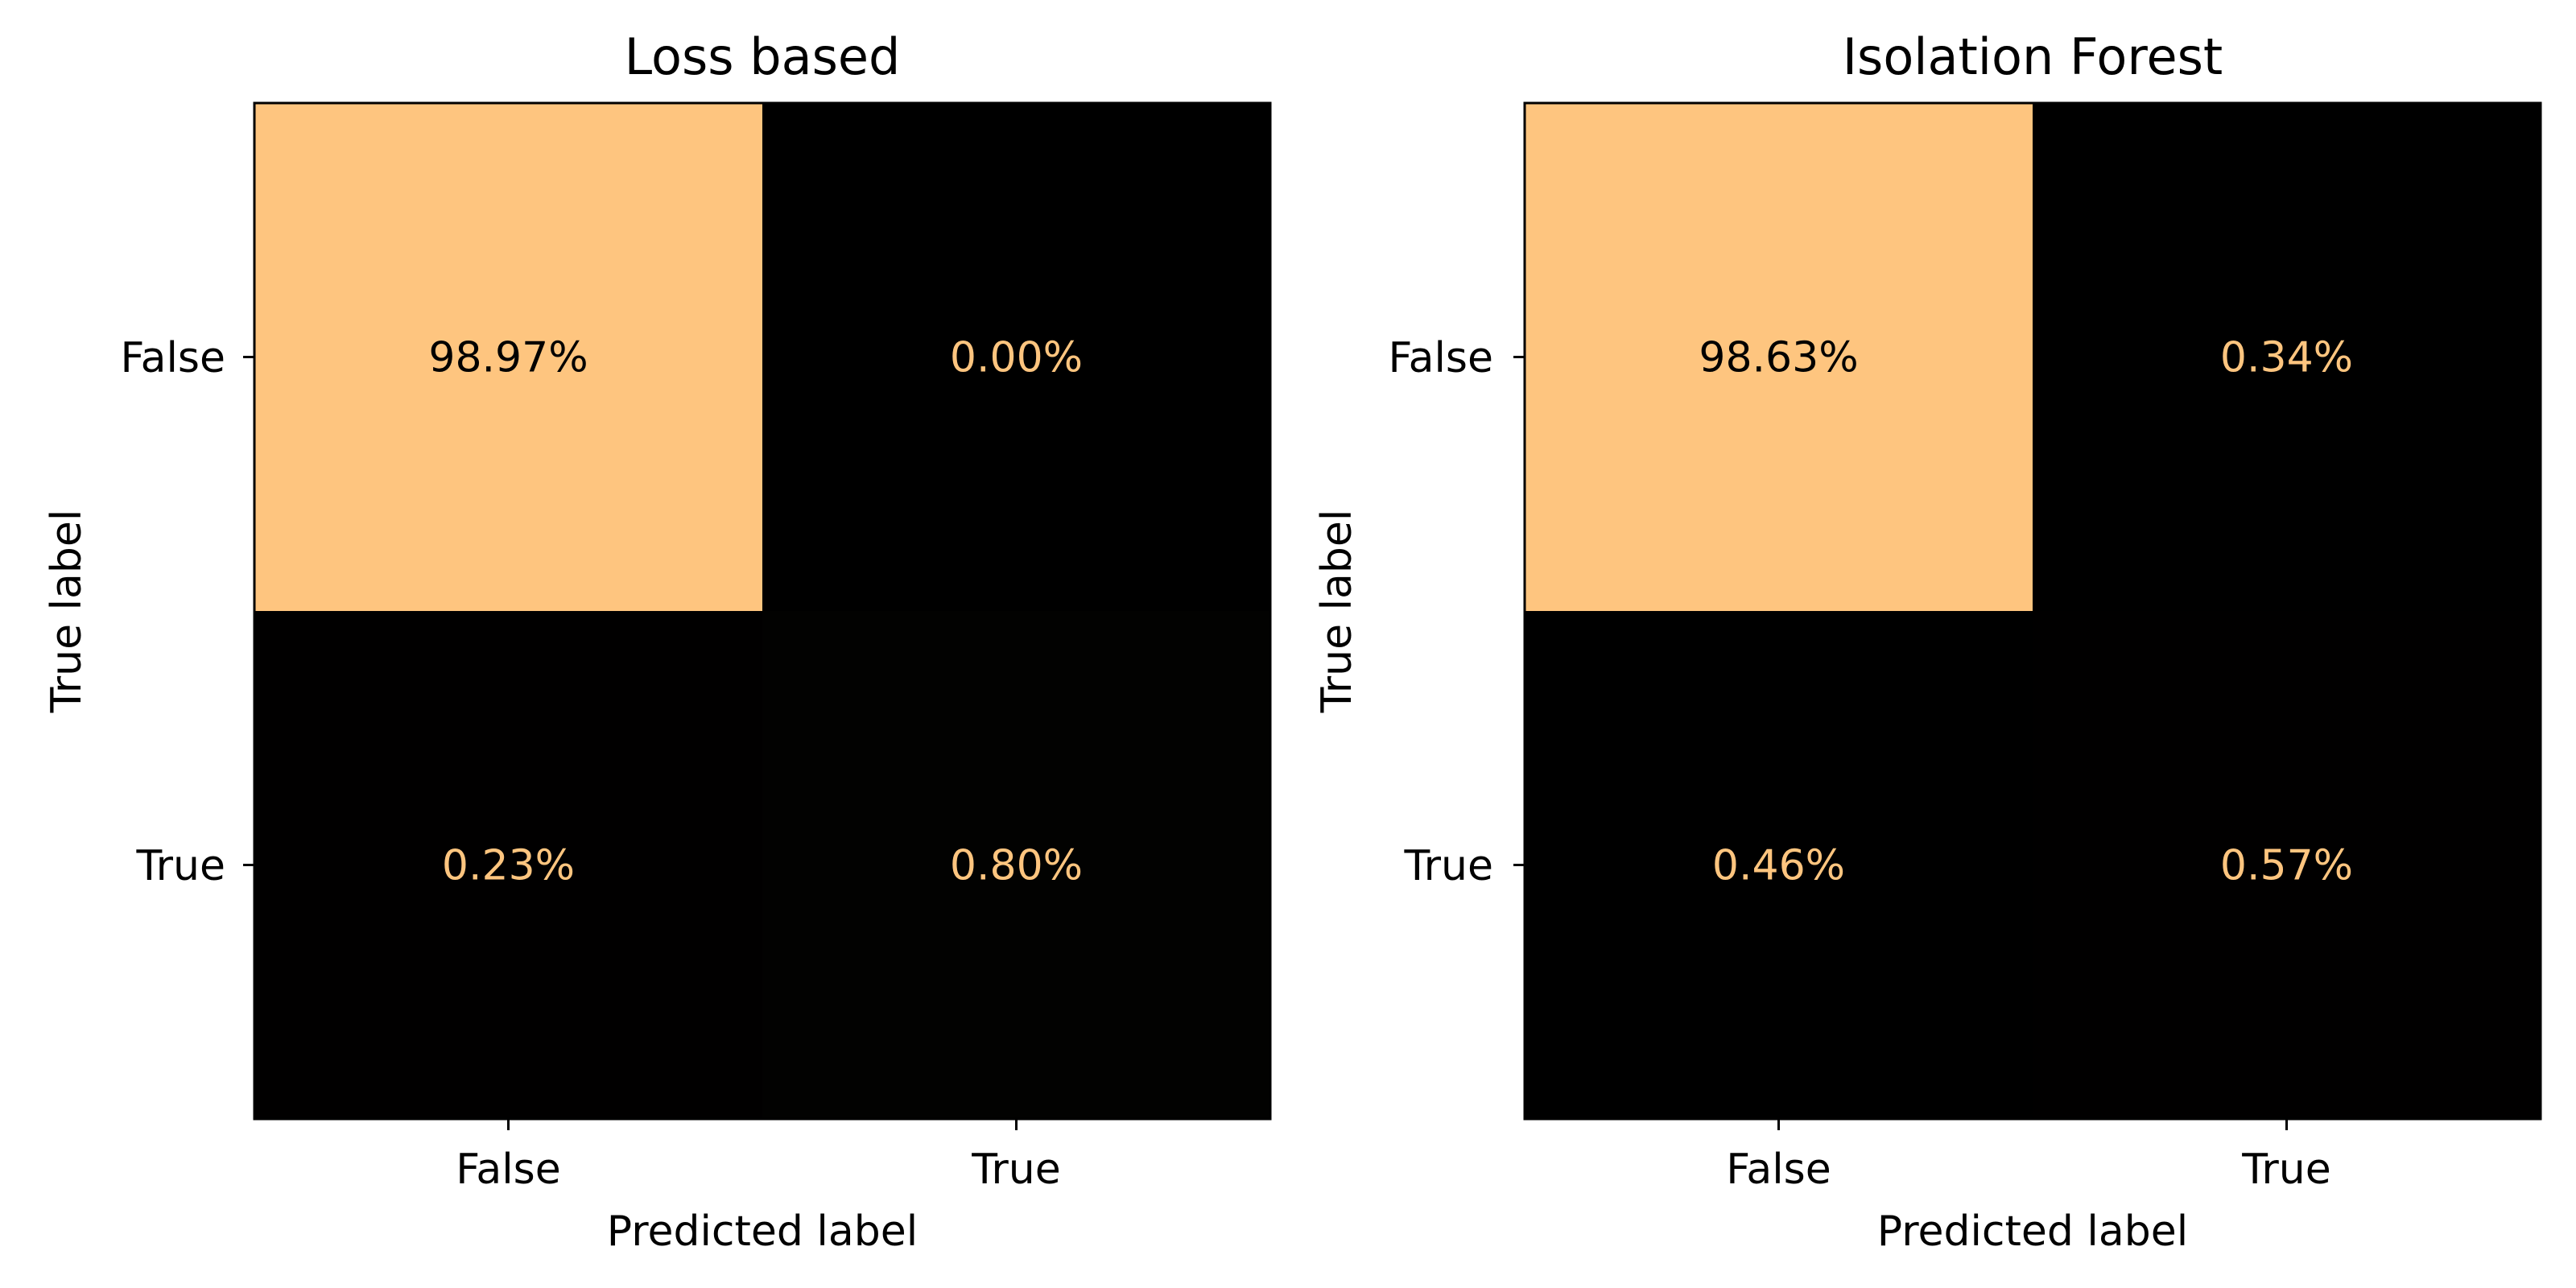 The image size is (2576, 1288). Describe the element at coordinates (763, 56) in the screenshot. I see `chart-title: Loss based` at that location.